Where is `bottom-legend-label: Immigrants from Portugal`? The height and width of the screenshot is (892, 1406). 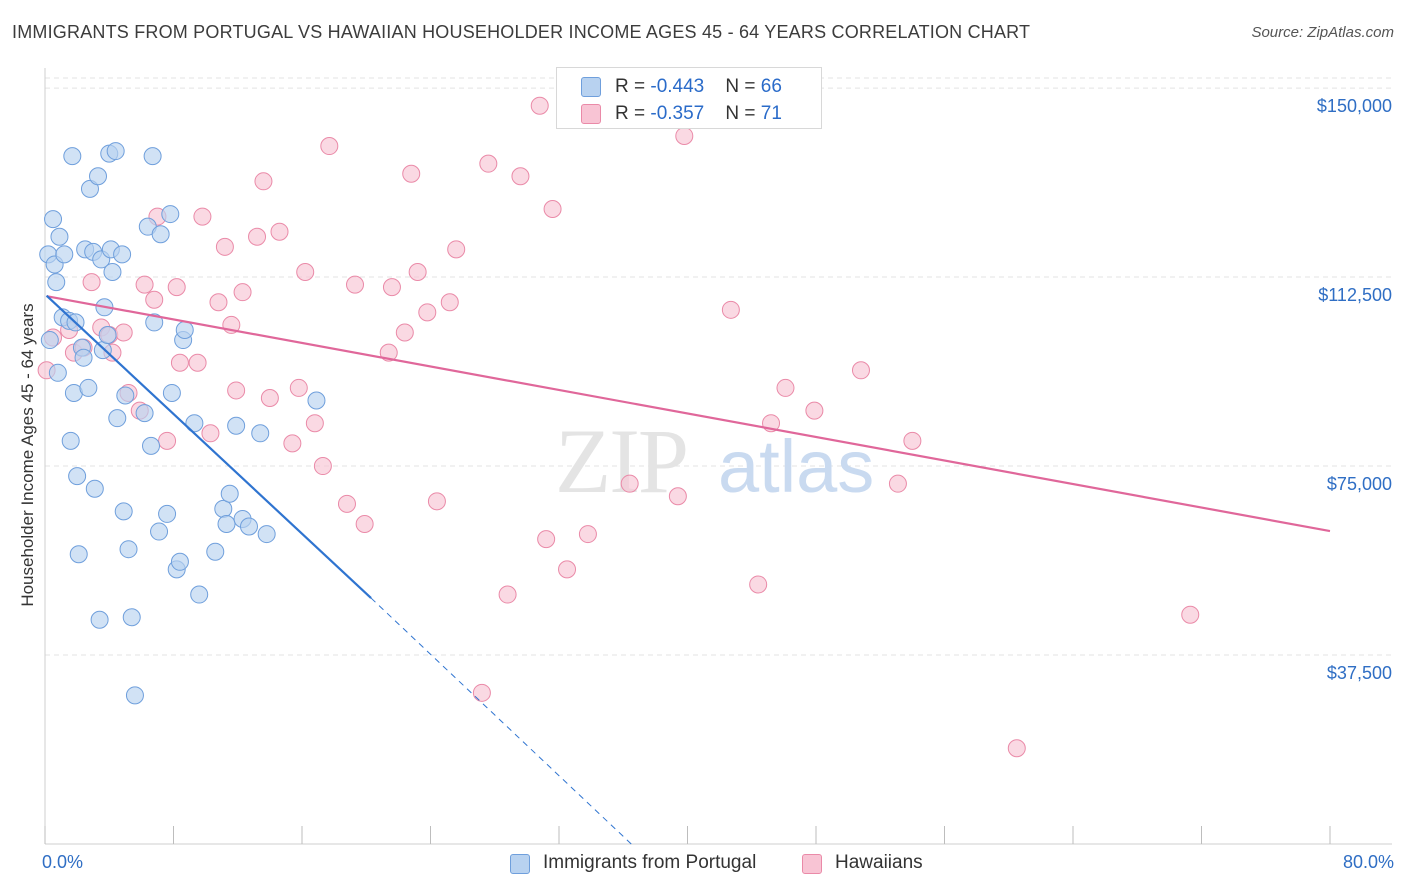
bottom-legend-label: Immigrants from Portugal is located at coordinates (650, 862).